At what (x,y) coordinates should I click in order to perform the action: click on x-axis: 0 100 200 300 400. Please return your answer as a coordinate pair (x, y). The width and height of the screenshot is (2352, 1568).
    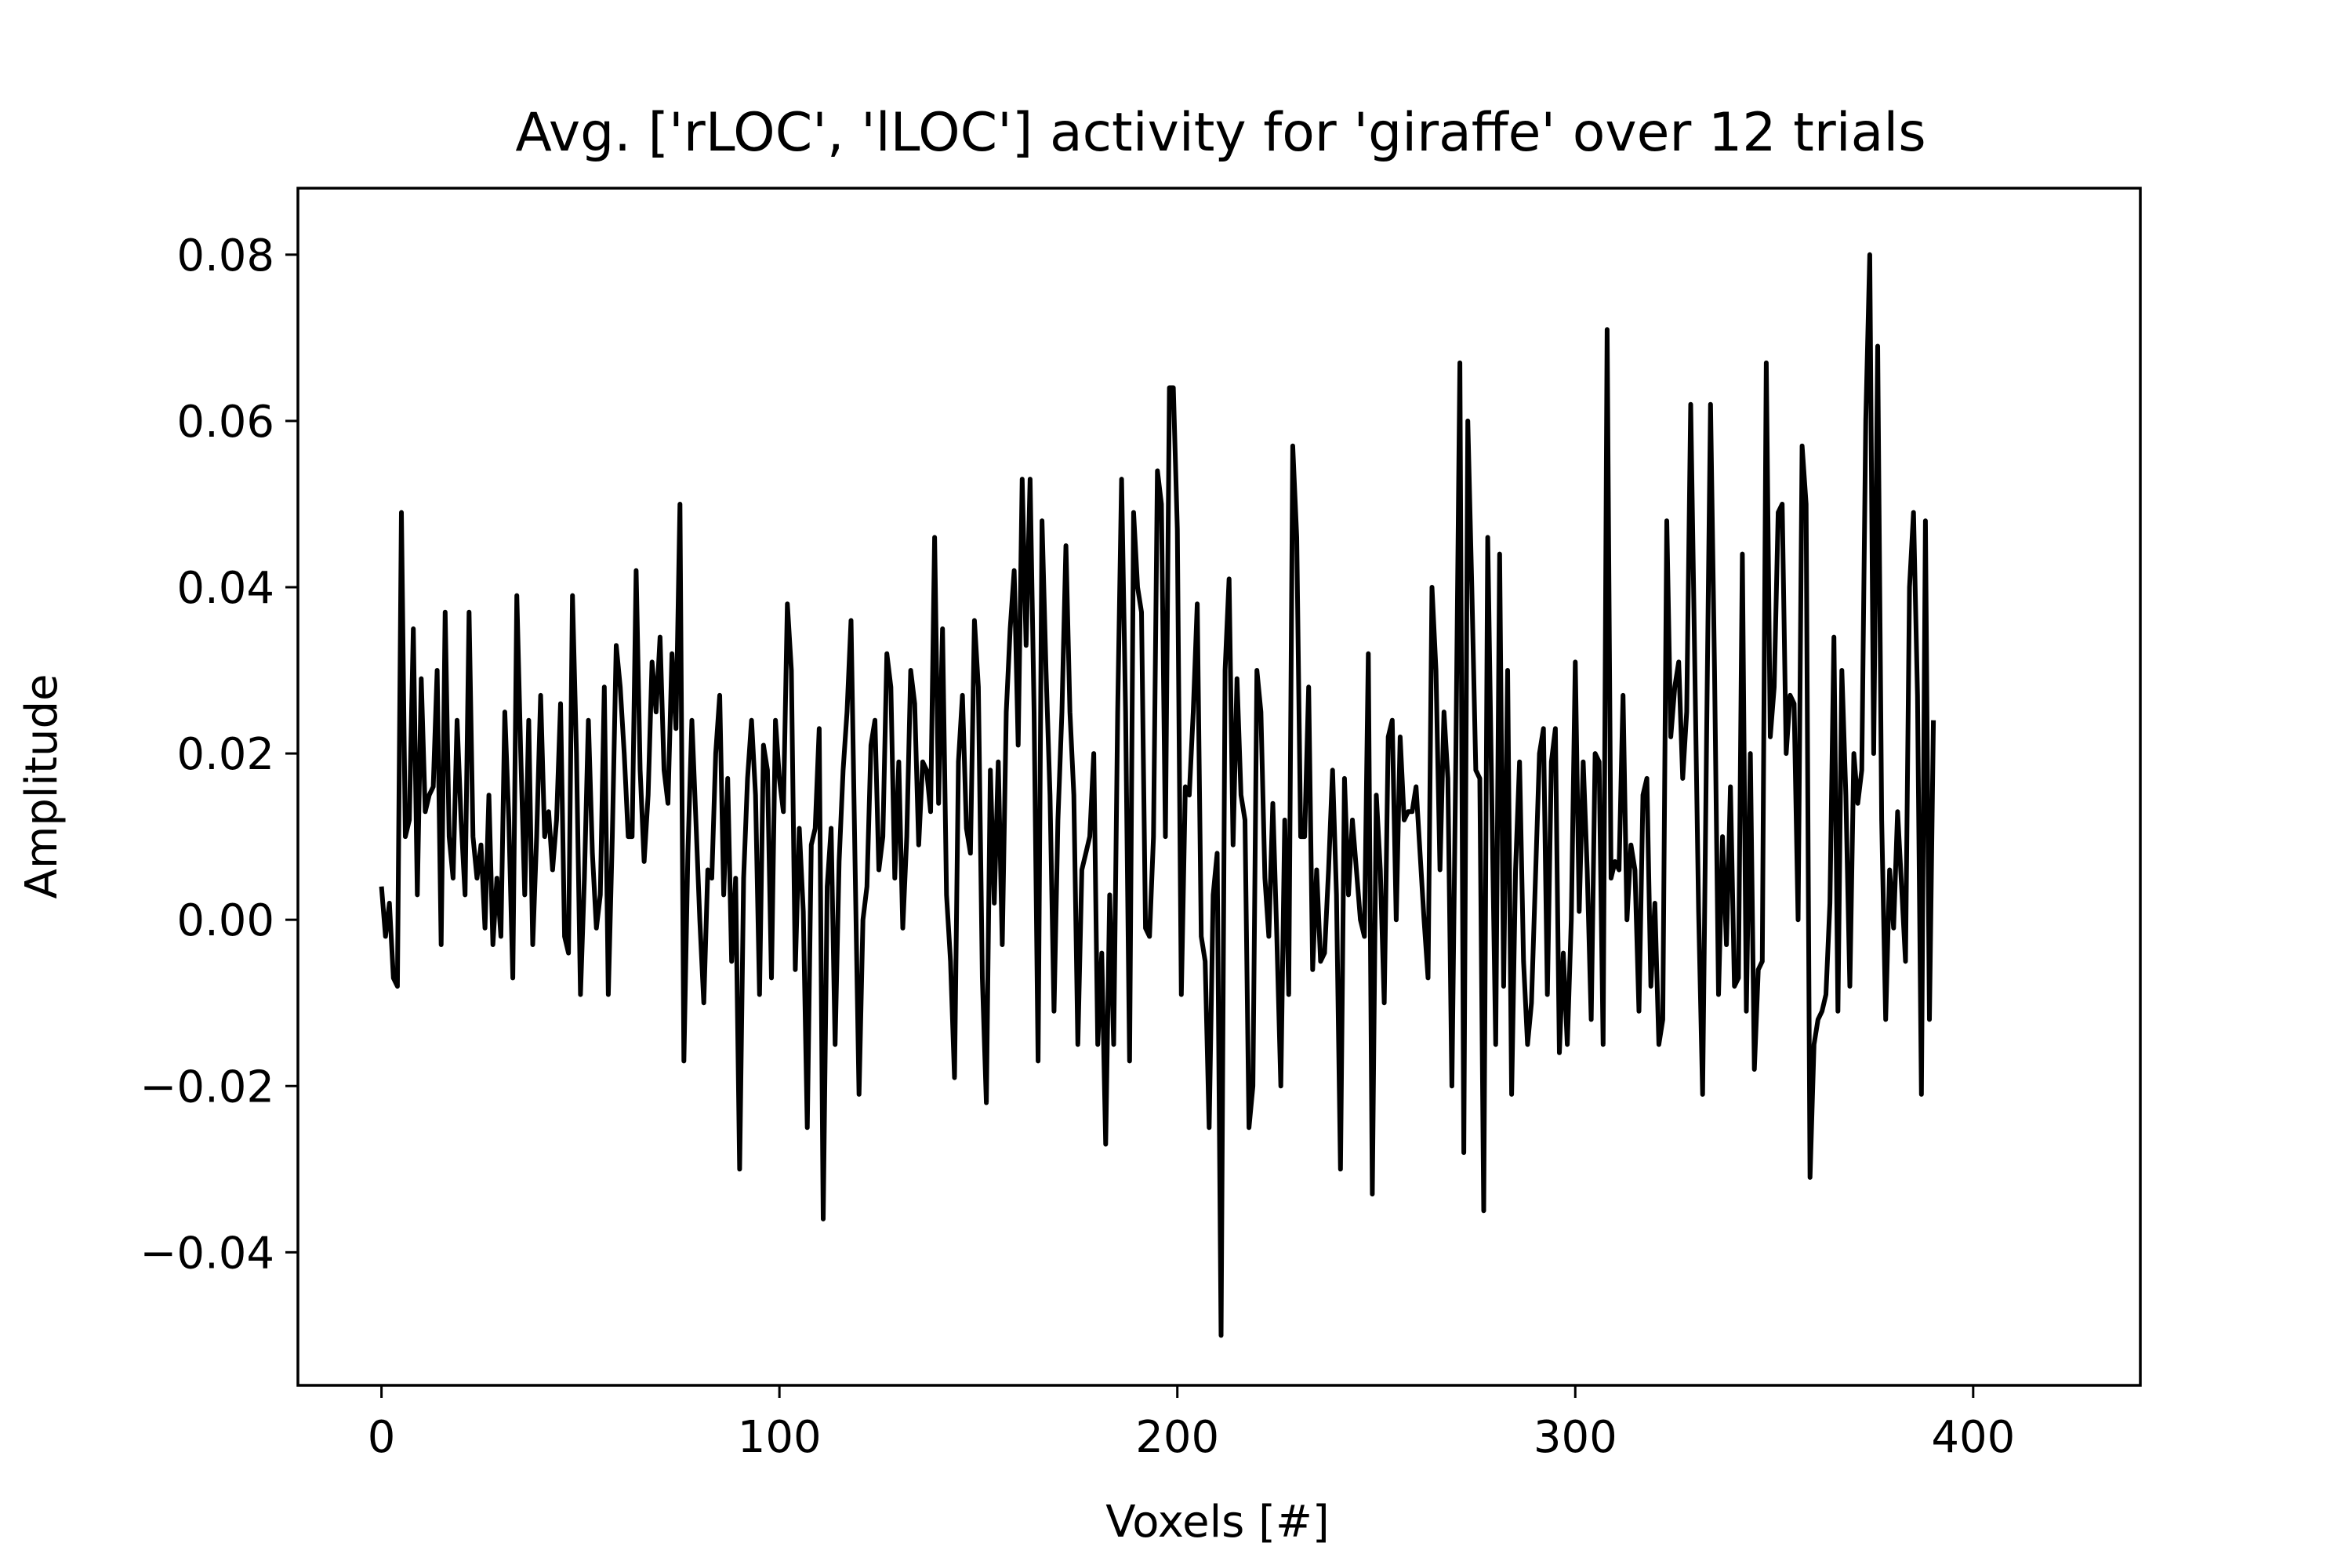
    Looking at the image, I should click on (1191, 1424).